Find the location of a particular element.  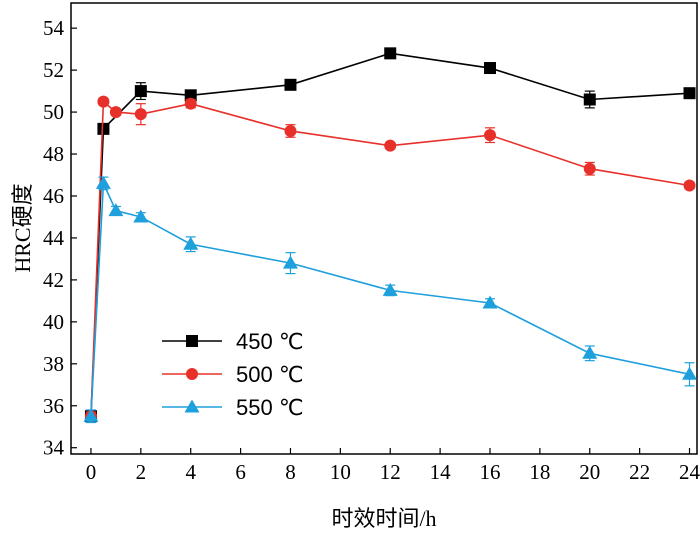

x-tick-label: 18 is located at coordinates (539, 472).